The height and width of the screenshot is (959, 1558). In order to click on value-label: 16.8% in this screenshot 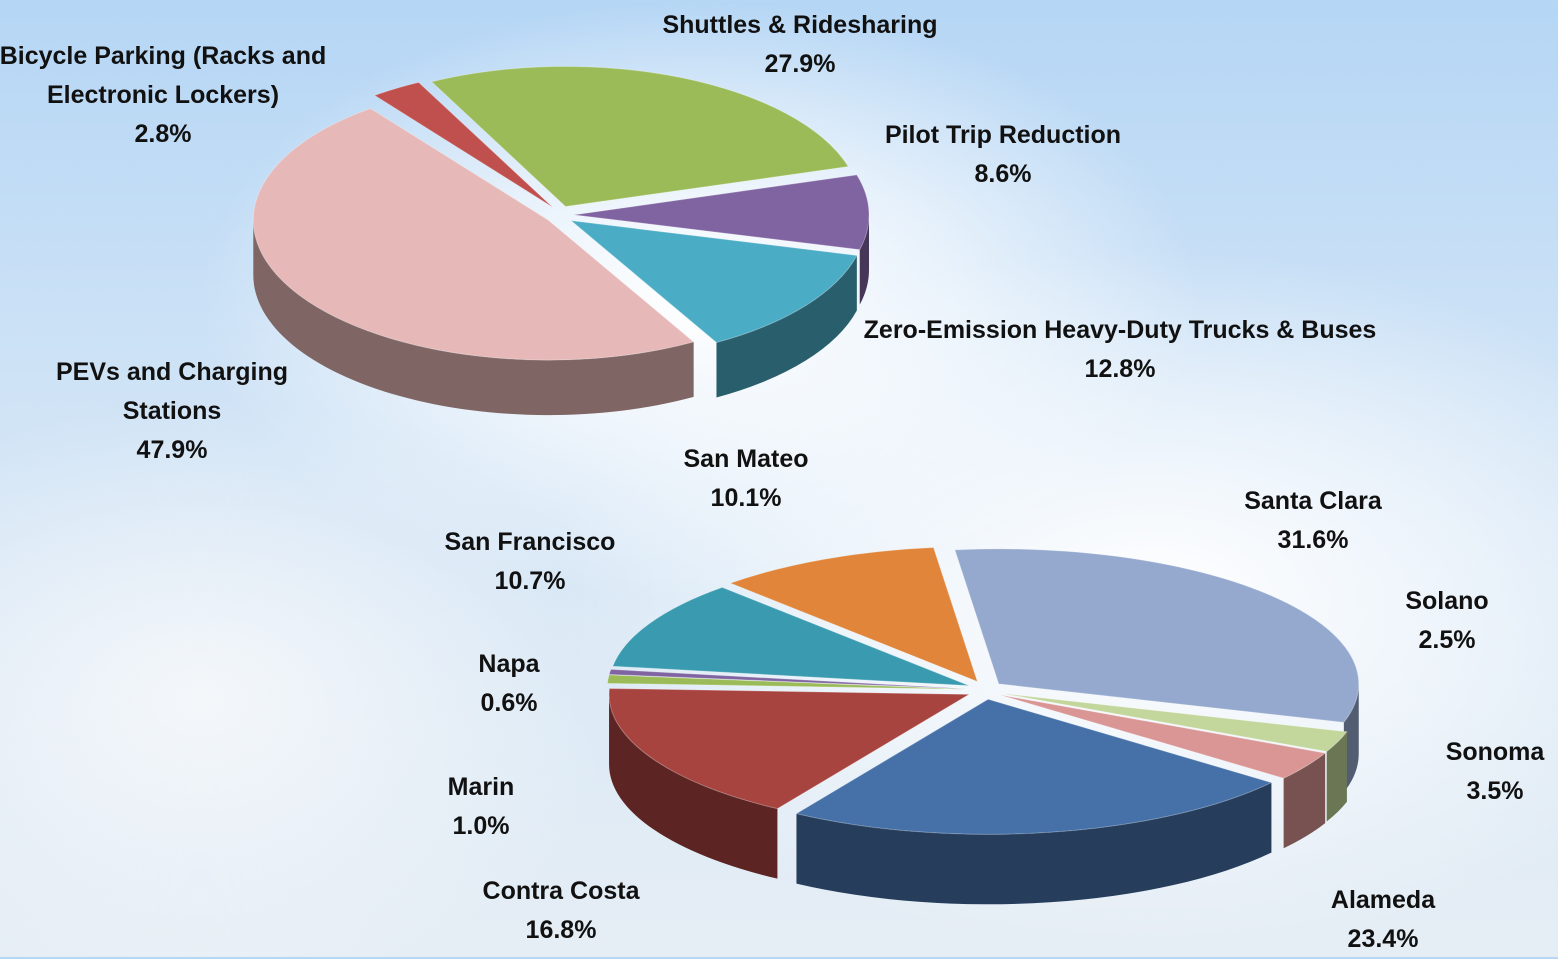, I will do `click(561, 930)`.